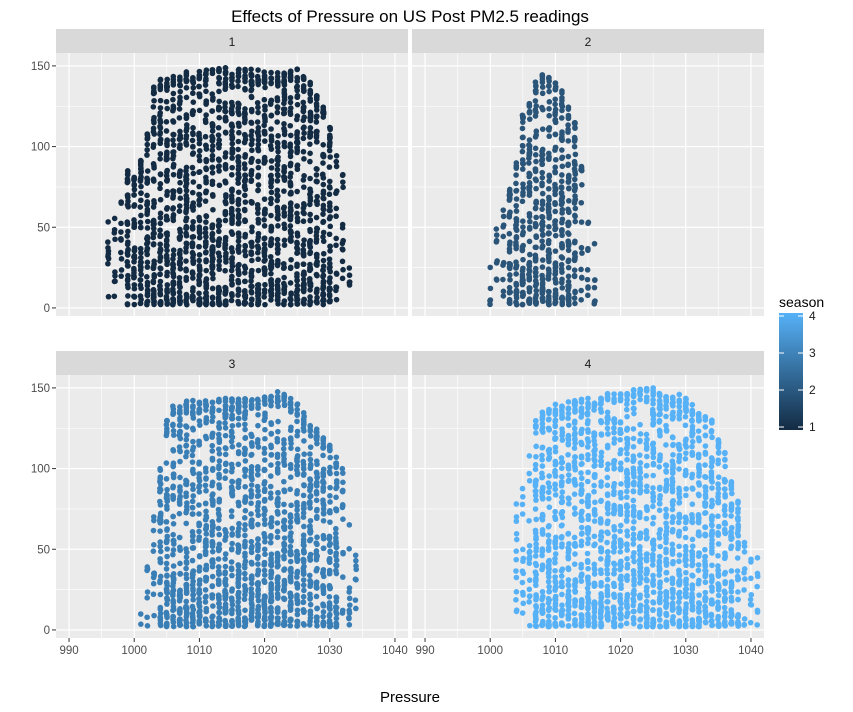 The image size is (853, 712). Describe the element at coordinates (134, 651) in the screenshot. I see `x-tick-label: 1000` at that location.